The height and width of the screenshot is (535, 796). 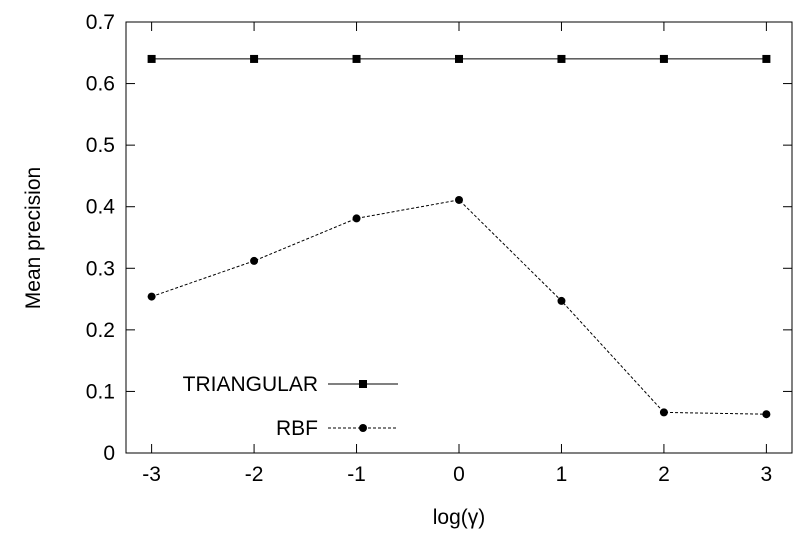 What do you see at coordinates (254, 474) in the screenshot?
I see `x-tick-label: -2` at bounding box center [254, 474].